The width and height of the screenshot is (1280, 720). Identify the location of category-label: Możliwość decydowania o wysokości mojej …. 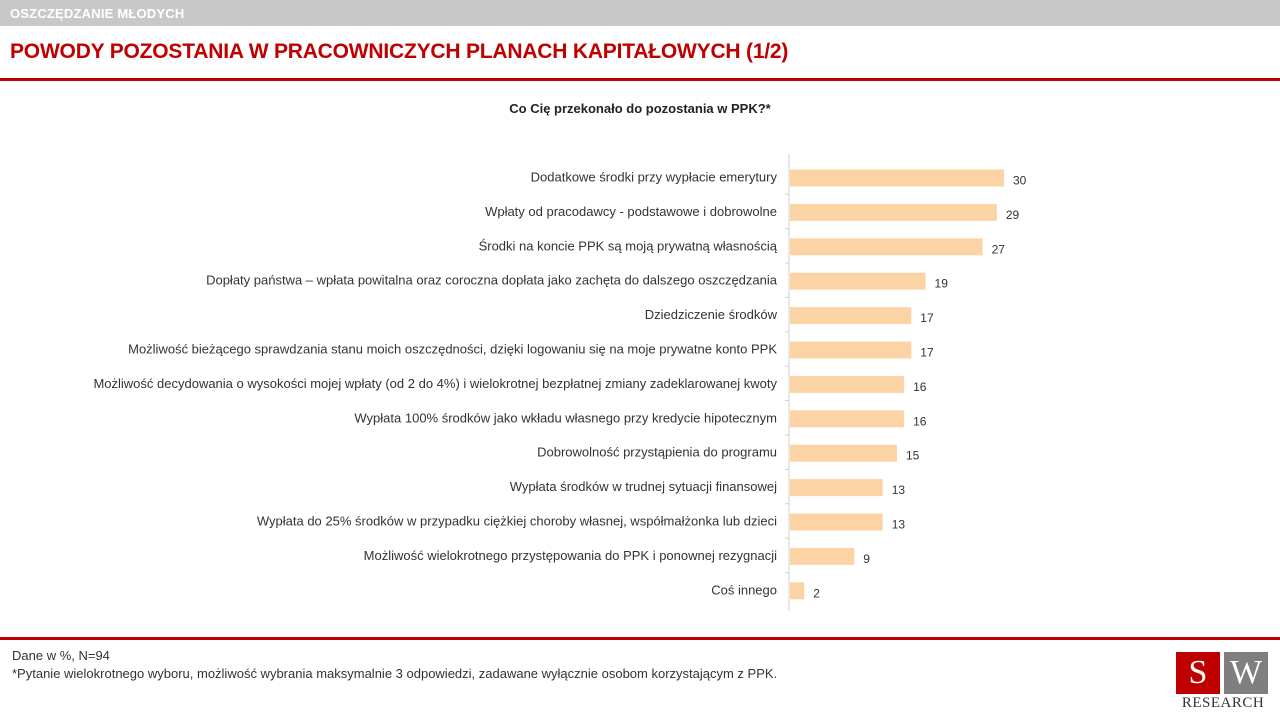
(435, 383).